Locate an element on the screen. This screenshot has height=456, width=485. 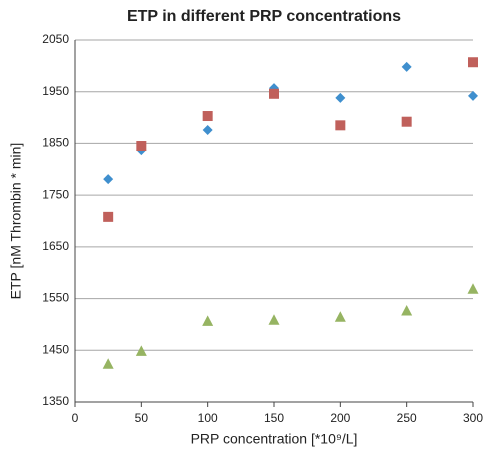
x-tick-label: 0 is located at coordinates (75, 418).